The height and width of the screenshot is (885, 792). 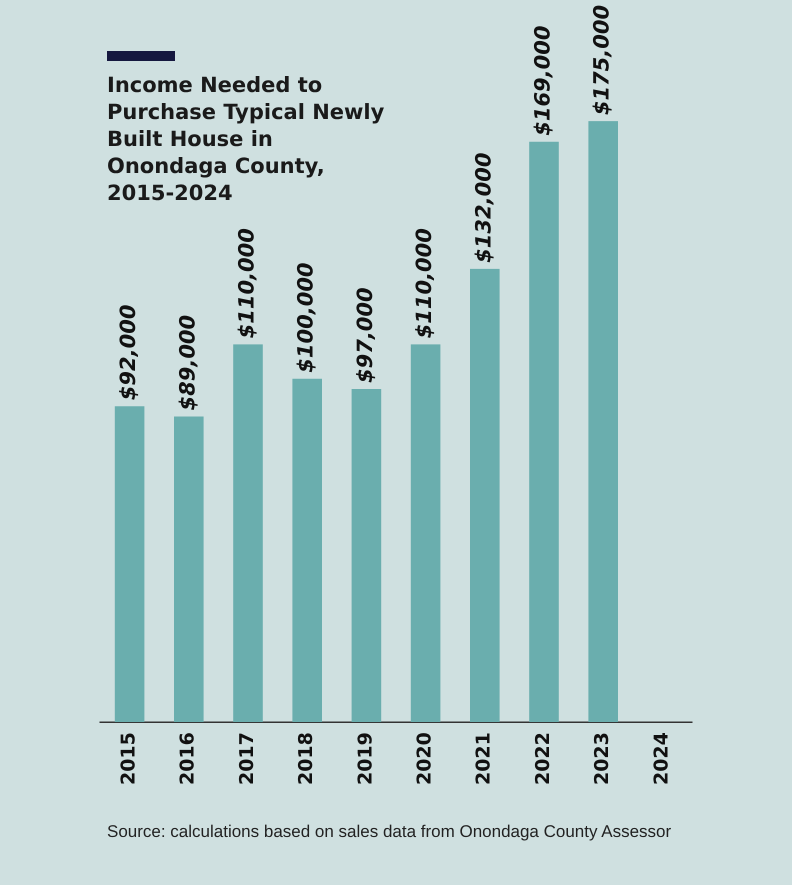 I want to click on x-tick-label: 2024, so click(x=661, y=759).